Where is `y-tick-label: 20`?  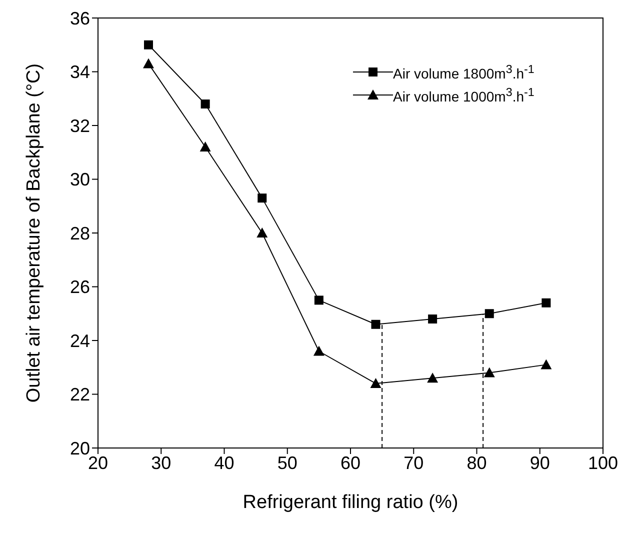 y-tick-label: 20 is located at coordinates (80, 448).